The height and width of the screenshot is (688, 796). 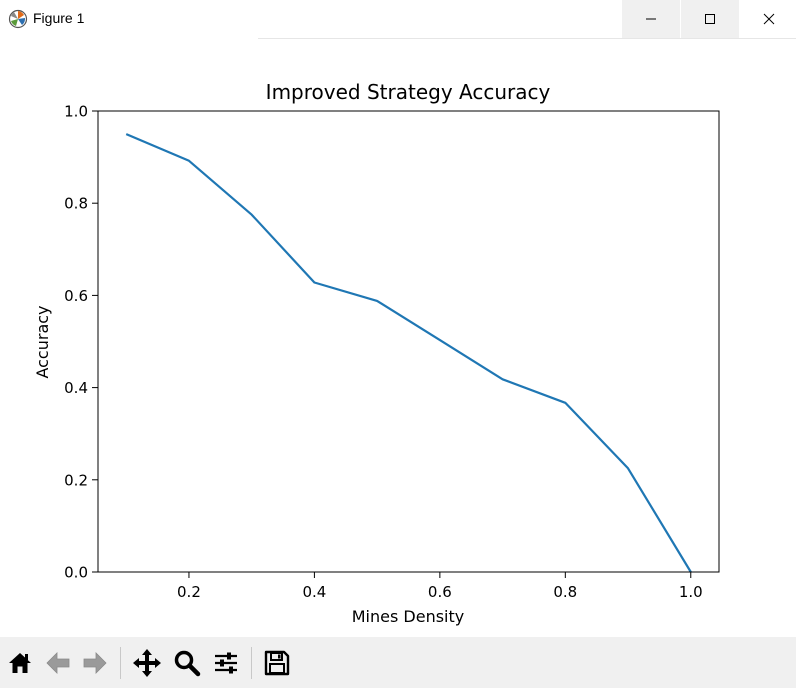 I want to click on move-icon, so click(x=147, y=663).